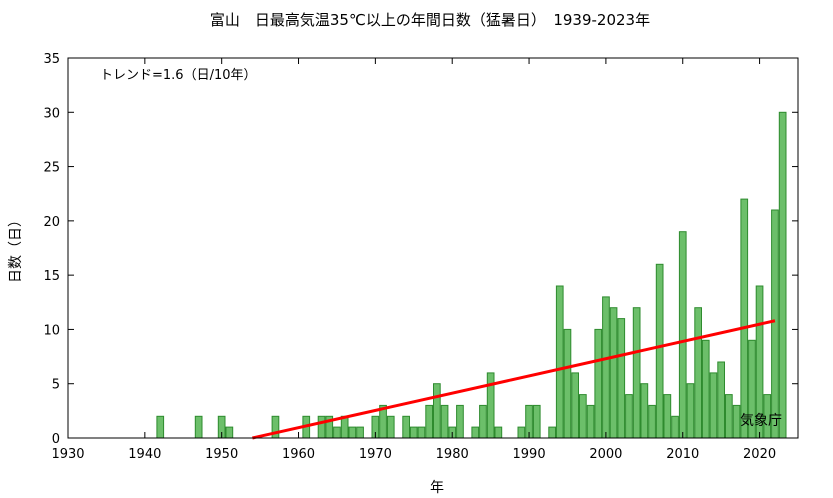 This screenshot has width=833, height=498. Describe the element at coordinates (605, 454) in the screenshot. I see `x-tick-label: 2000` at that location.